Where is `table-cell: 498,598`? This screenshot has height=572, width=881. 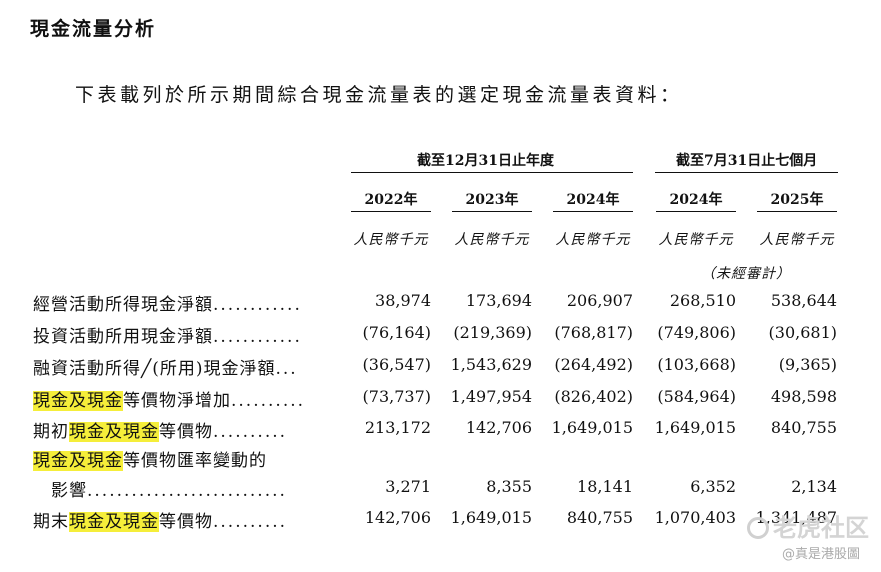
table-cell: 498,598 is located at coordinates (803, 396).